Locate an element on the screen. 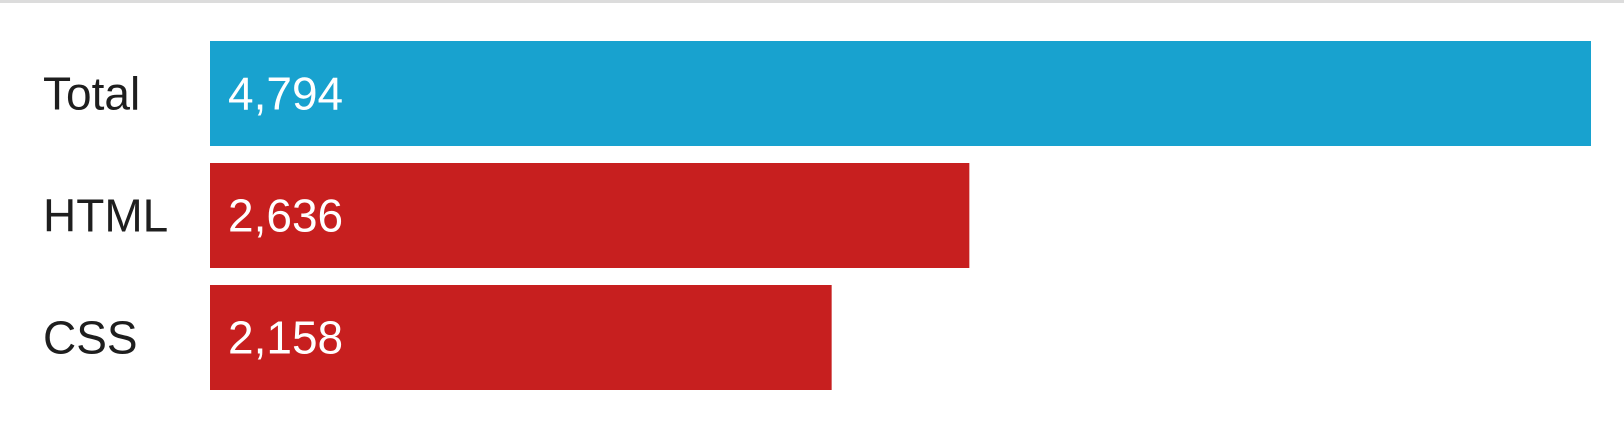  category-labels: Total HTML CSS is located at coordinates (105, 216).